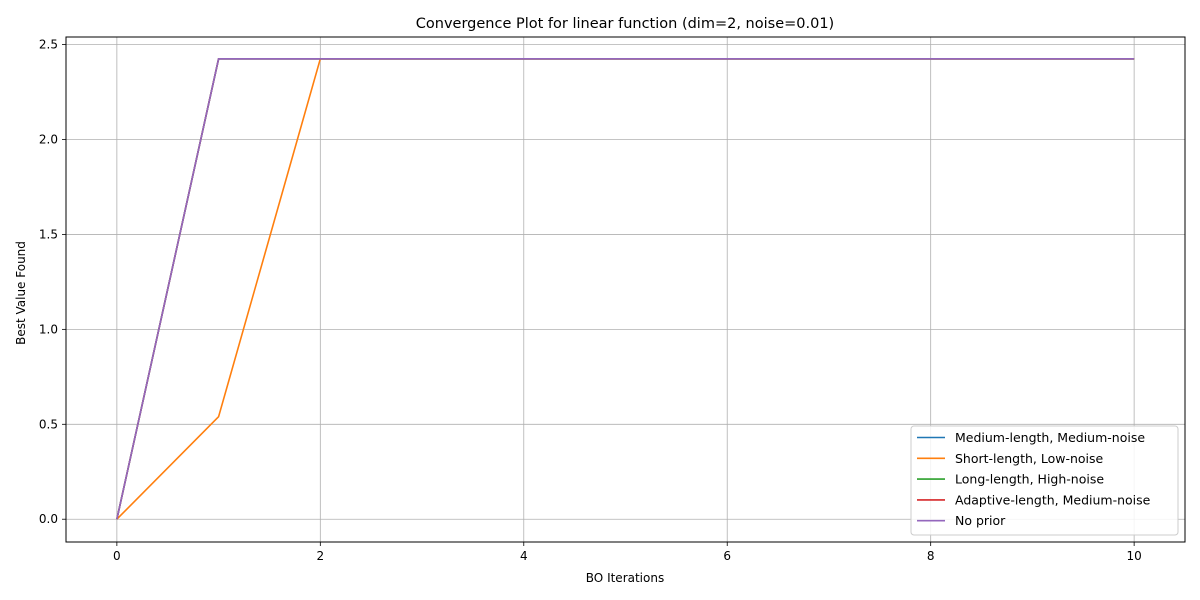 This screenshot has width=1200, height=600. Describe the element at coordinates (21, 293) in the screenshot. I see `y-axis-title: Best Value Found` at that location.